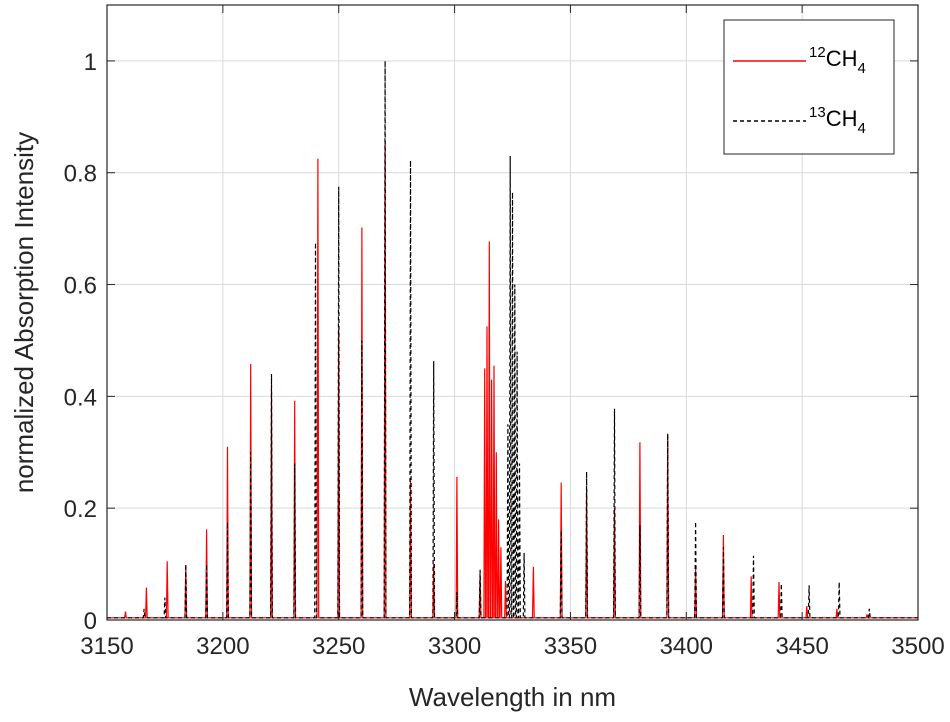  What do you see at coordinates (90, 621) in the screenshot?
I see `y-tick-label: 0` at bounding box center [90, 621].